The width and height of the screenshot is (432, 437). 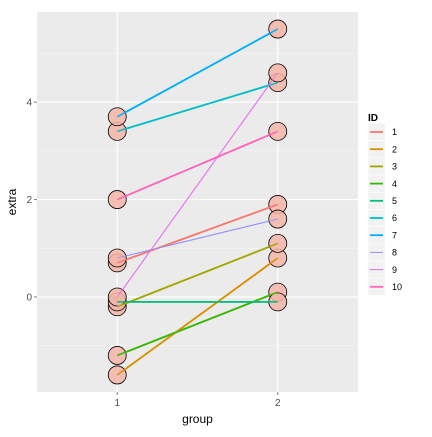 I want to click on legend-label-2: 2, so click(x=394, y=149).